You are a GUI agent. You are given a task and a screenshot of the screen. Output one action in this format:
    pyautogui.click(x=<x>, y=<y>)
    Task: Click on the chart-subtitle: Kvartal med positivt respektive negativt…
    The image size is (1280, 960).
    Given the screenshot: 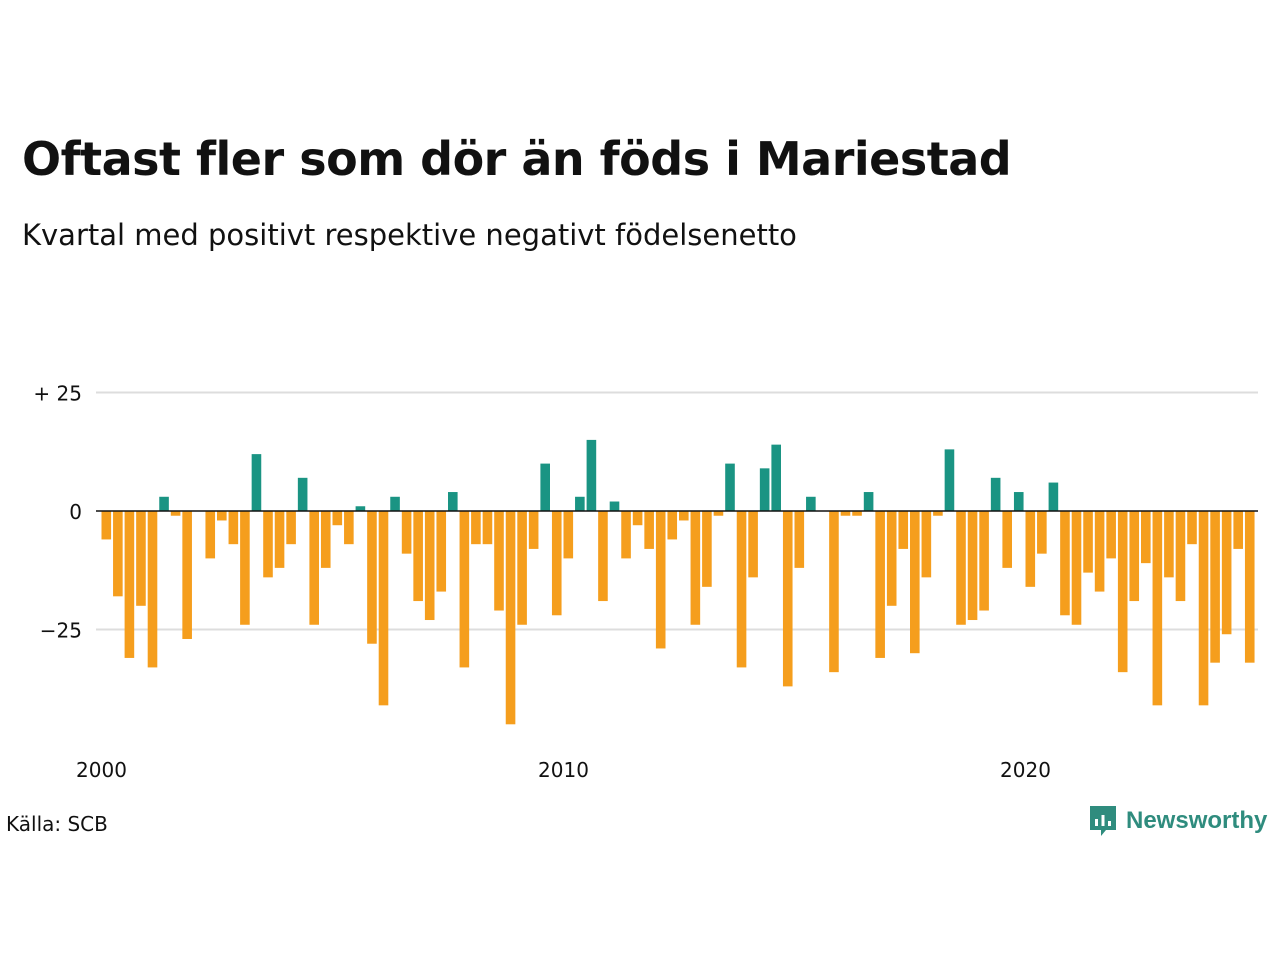 What is the action you would take?
    pyautogui.click(x=409, y=235)
    